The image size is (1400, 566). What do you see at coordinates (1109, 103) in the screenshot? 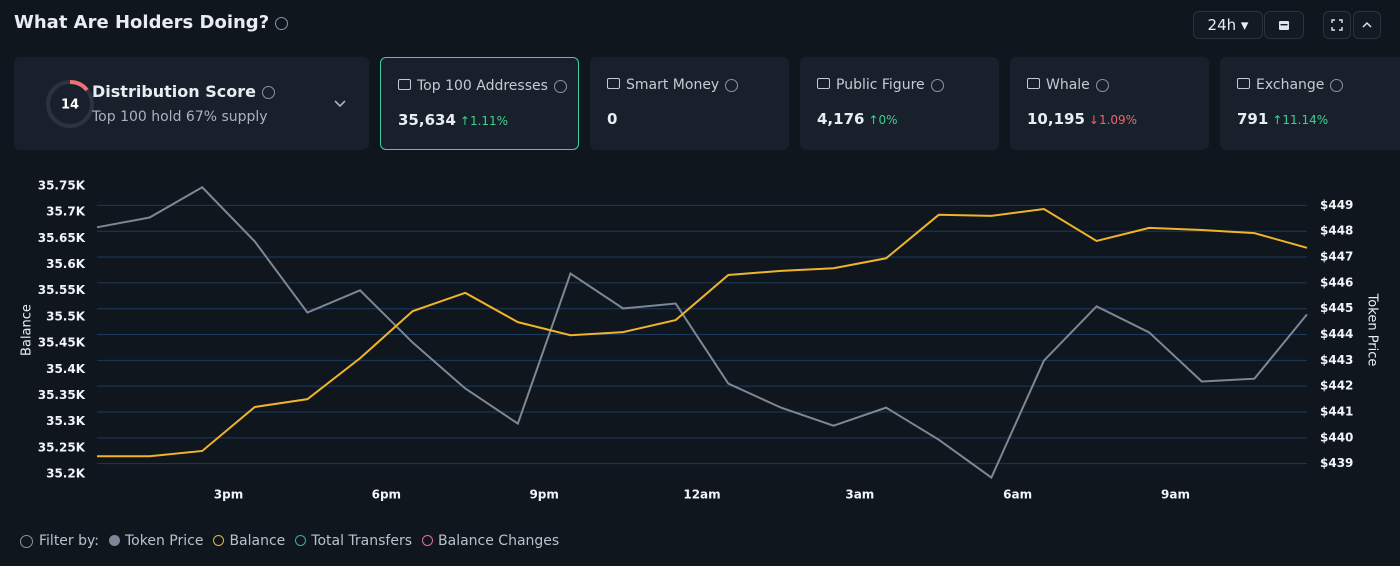
I see `metric-card: Whale 10,195 1.09%` at bounding box center [1109, 103].